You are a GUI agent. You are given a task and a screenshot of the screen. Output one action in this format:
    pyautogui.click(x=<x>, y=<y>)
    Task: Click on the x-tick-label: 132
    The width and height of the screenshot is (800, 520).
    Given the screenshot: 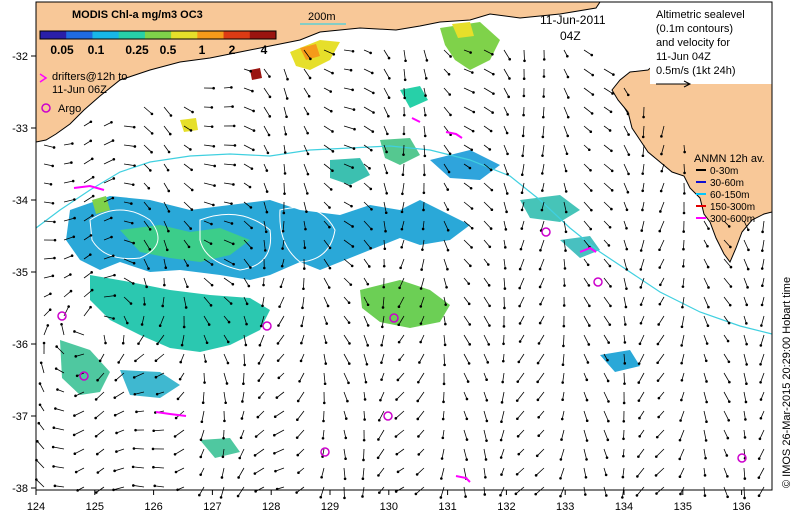 What is the action you would take?
    pyautogui.click(x=506, y=507)
    